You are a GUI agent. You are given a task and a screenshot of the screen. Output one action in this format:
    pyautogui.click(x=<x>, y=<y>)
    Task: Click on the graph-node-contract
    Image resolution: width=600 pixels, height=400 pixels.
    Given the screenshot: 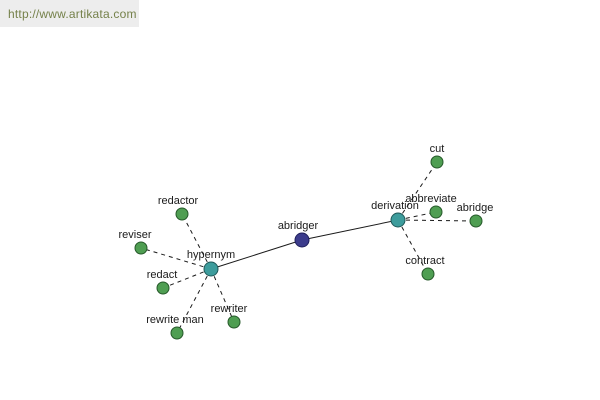 What is the action you would take?
    pyautogui.click(x=428, y=274)
    